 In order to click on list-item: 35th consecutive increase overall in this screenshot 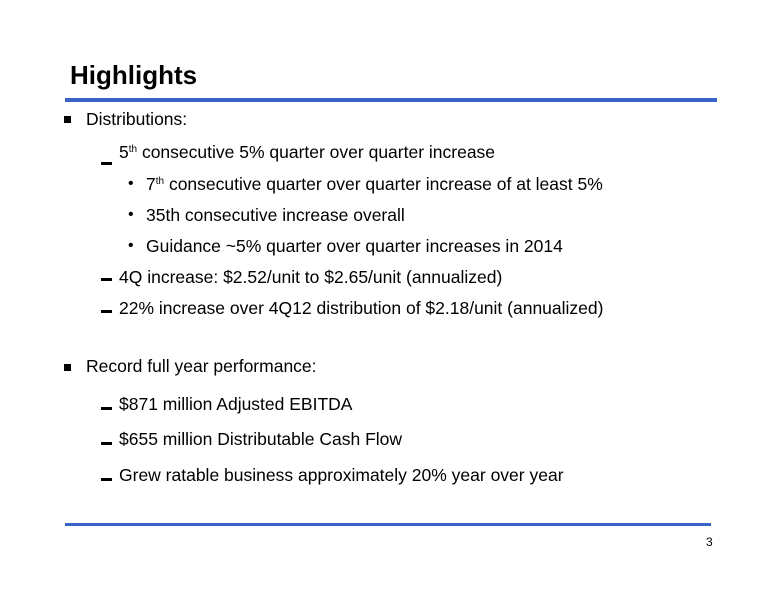, I will do `click(275, 215)`.